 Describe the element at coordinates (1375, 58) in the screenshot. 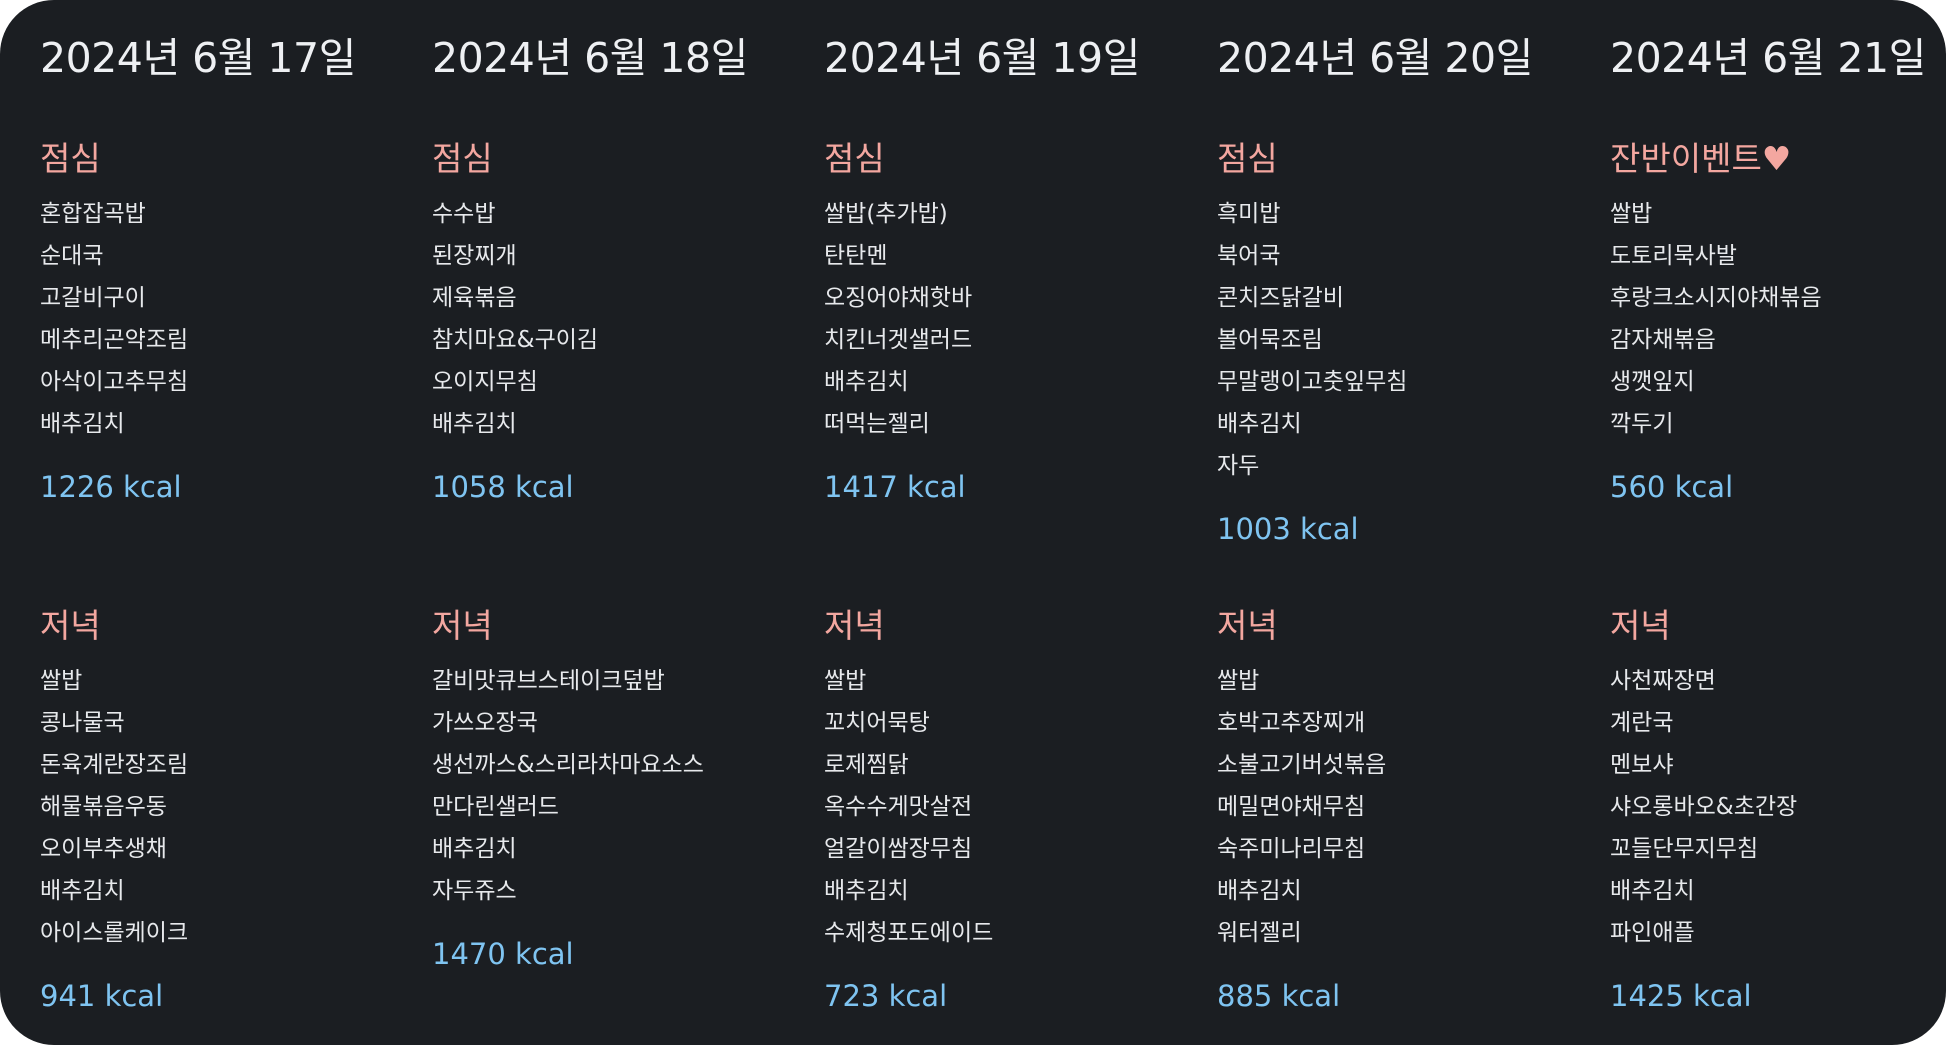

I see `day-date: 2024년 6월 20일` at that location.